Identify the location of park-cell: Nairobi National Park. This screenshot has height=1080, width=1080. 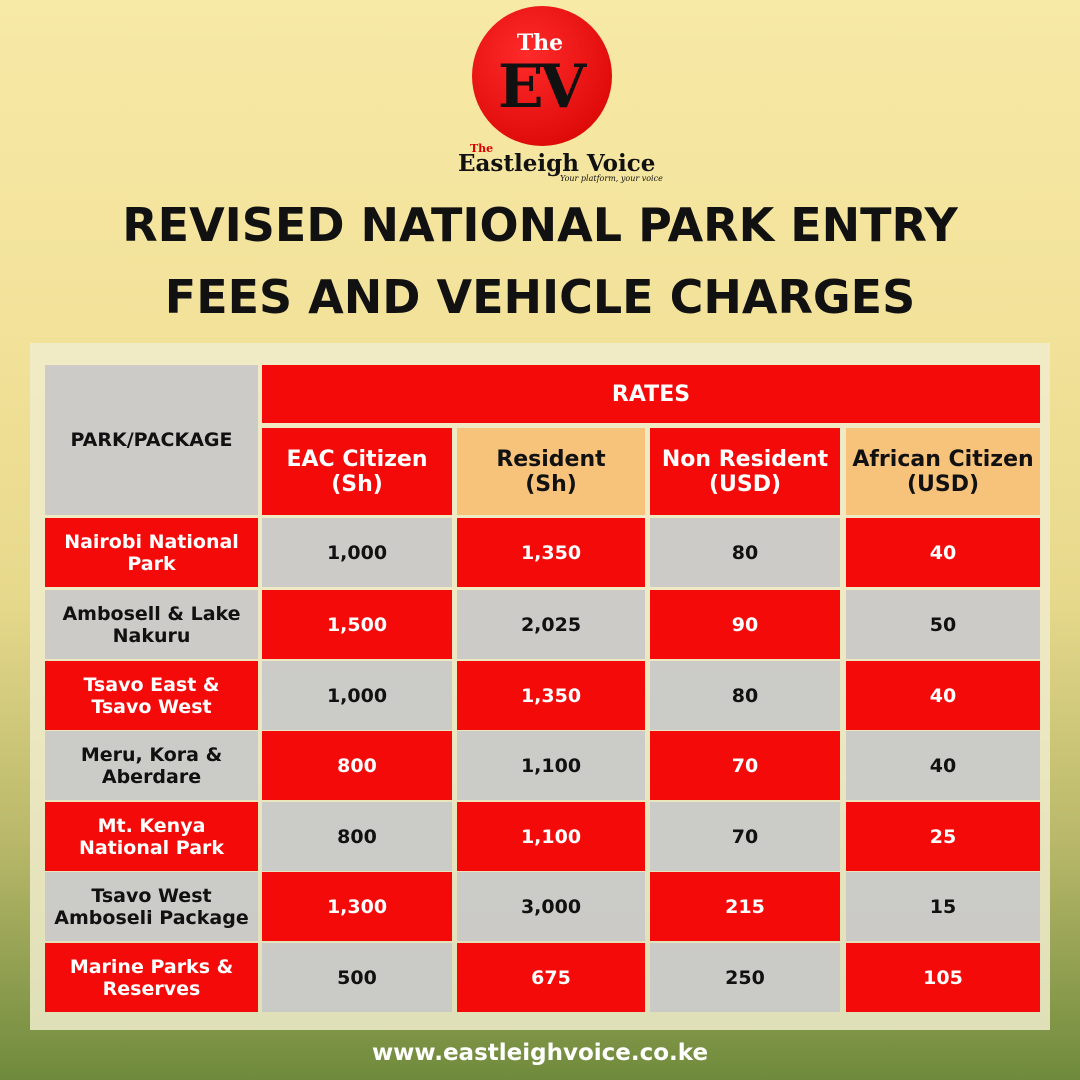
(151, 552).